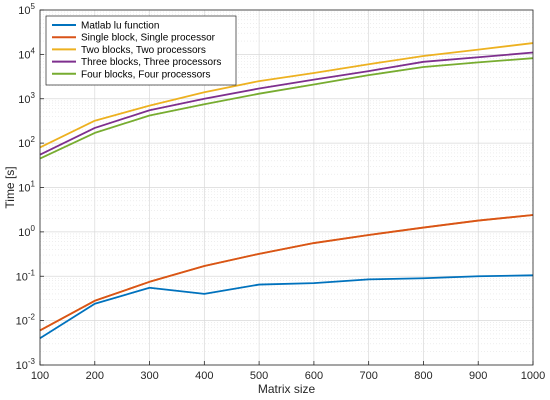  What do you see at coordinates (26, 187) in the screenshot?
I see `y-tick-label: 10¹` at bounding box center [26, 187].